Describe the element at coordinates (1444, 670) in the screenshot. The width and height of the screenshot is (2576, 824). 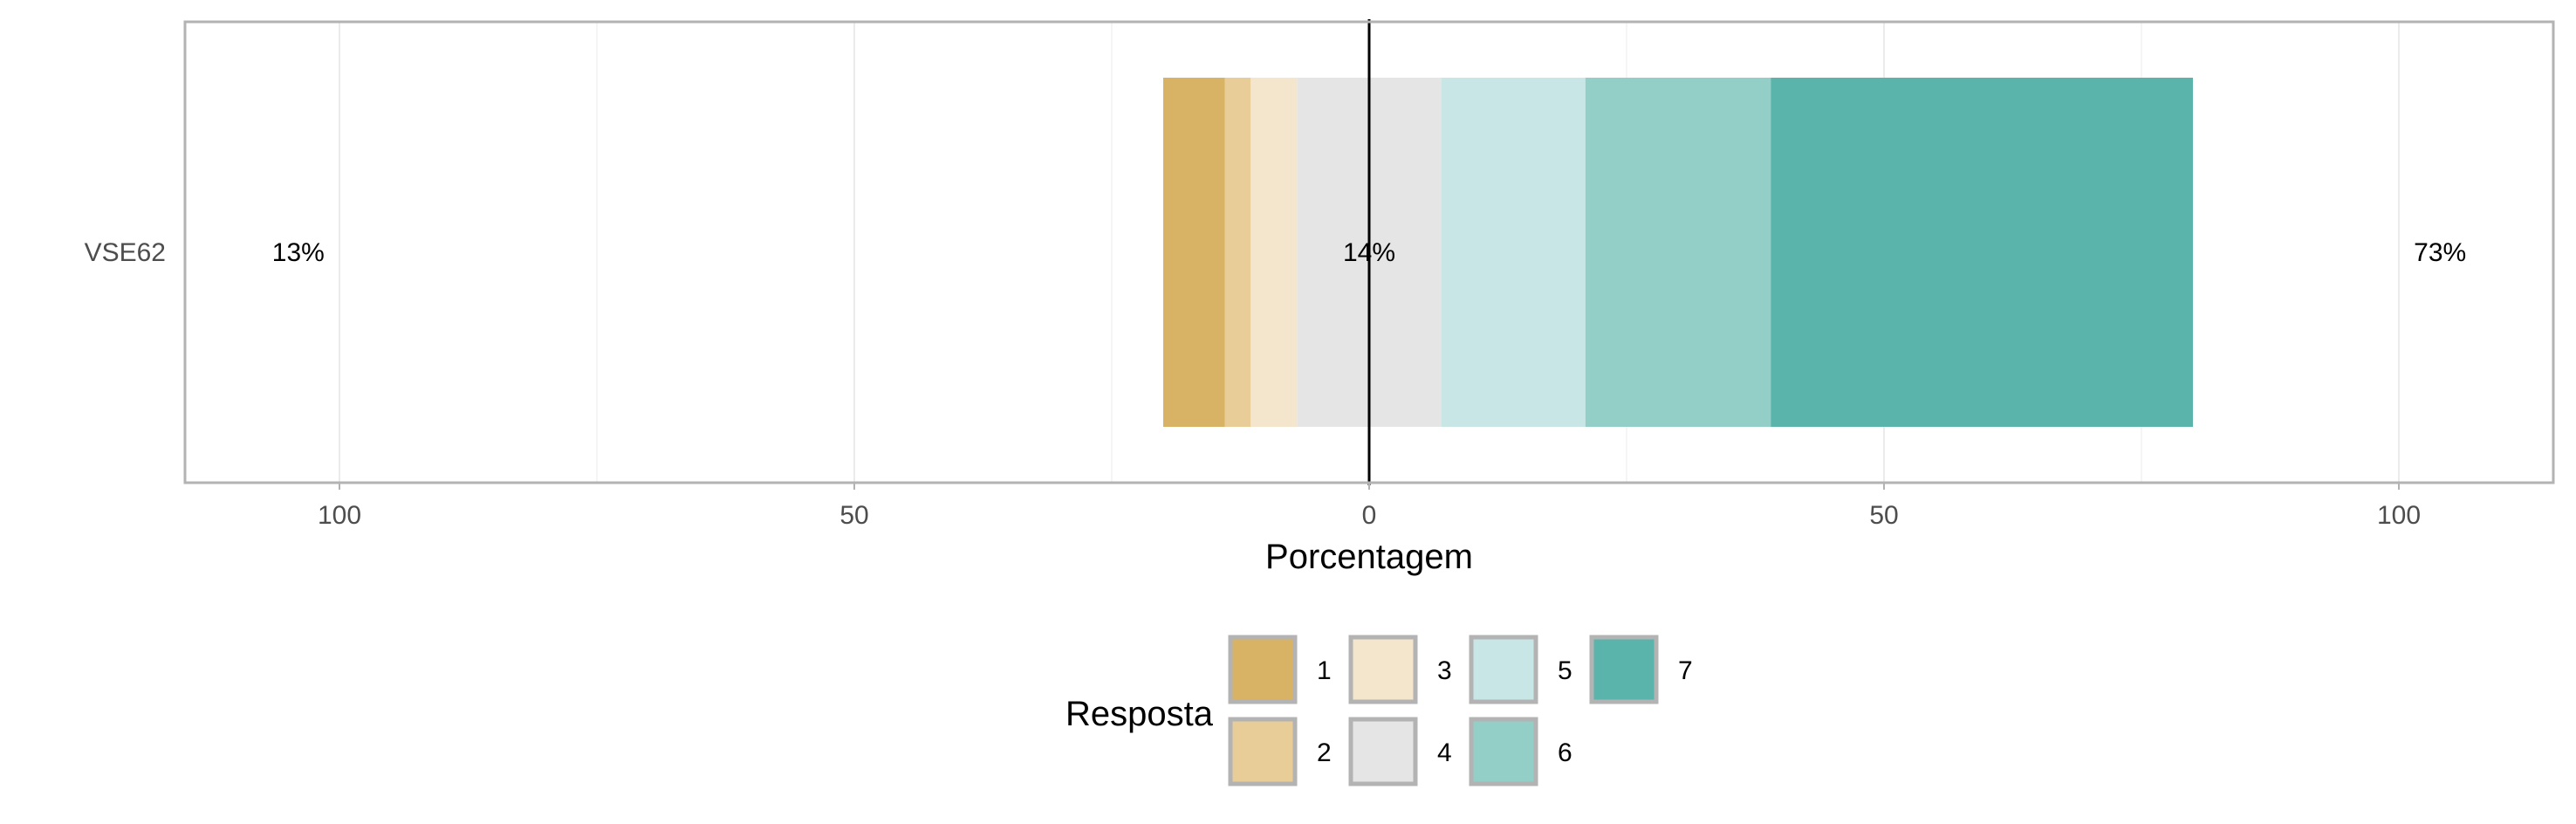
I see `legend-label: 3` at that location.